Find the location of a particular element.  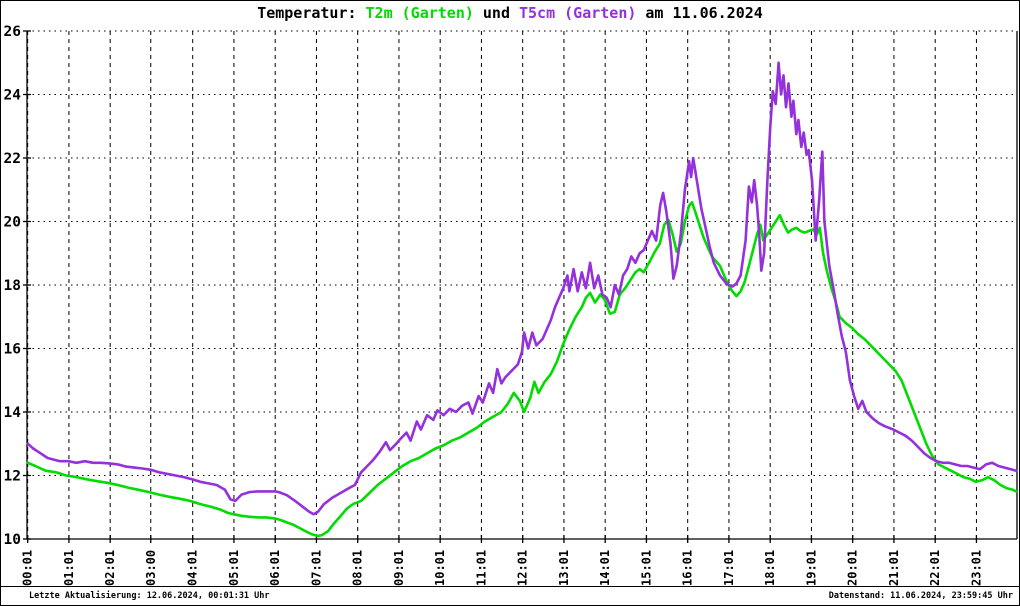

y-tick-label: 20 is located at coordinates (12, 223).